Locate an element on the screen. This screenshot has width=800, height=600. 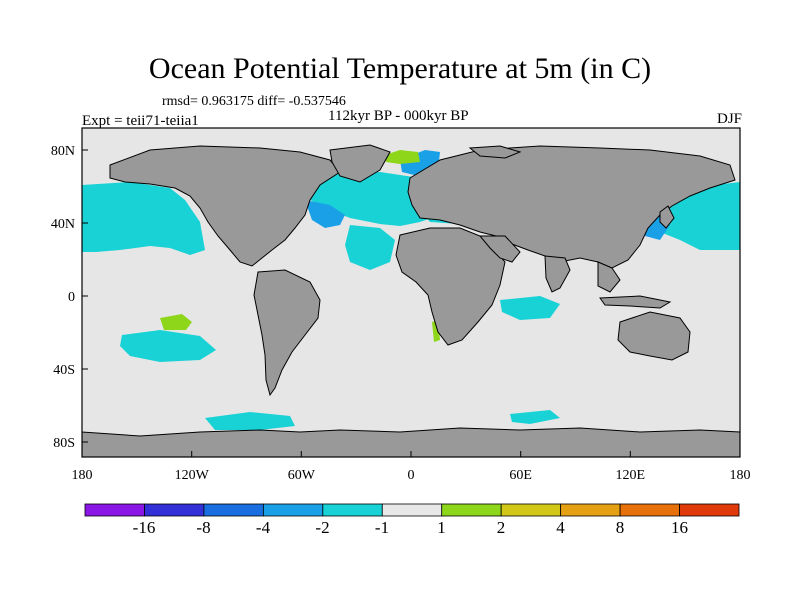
colorbar-label: 16 is located at coordinates (679, 527).